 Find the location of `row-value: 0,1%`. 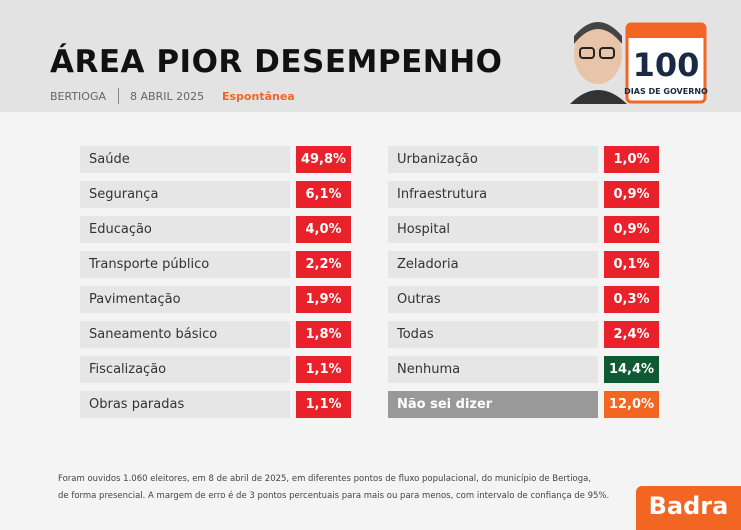

row-value: 0,1% is located at coordinates (631, 264).